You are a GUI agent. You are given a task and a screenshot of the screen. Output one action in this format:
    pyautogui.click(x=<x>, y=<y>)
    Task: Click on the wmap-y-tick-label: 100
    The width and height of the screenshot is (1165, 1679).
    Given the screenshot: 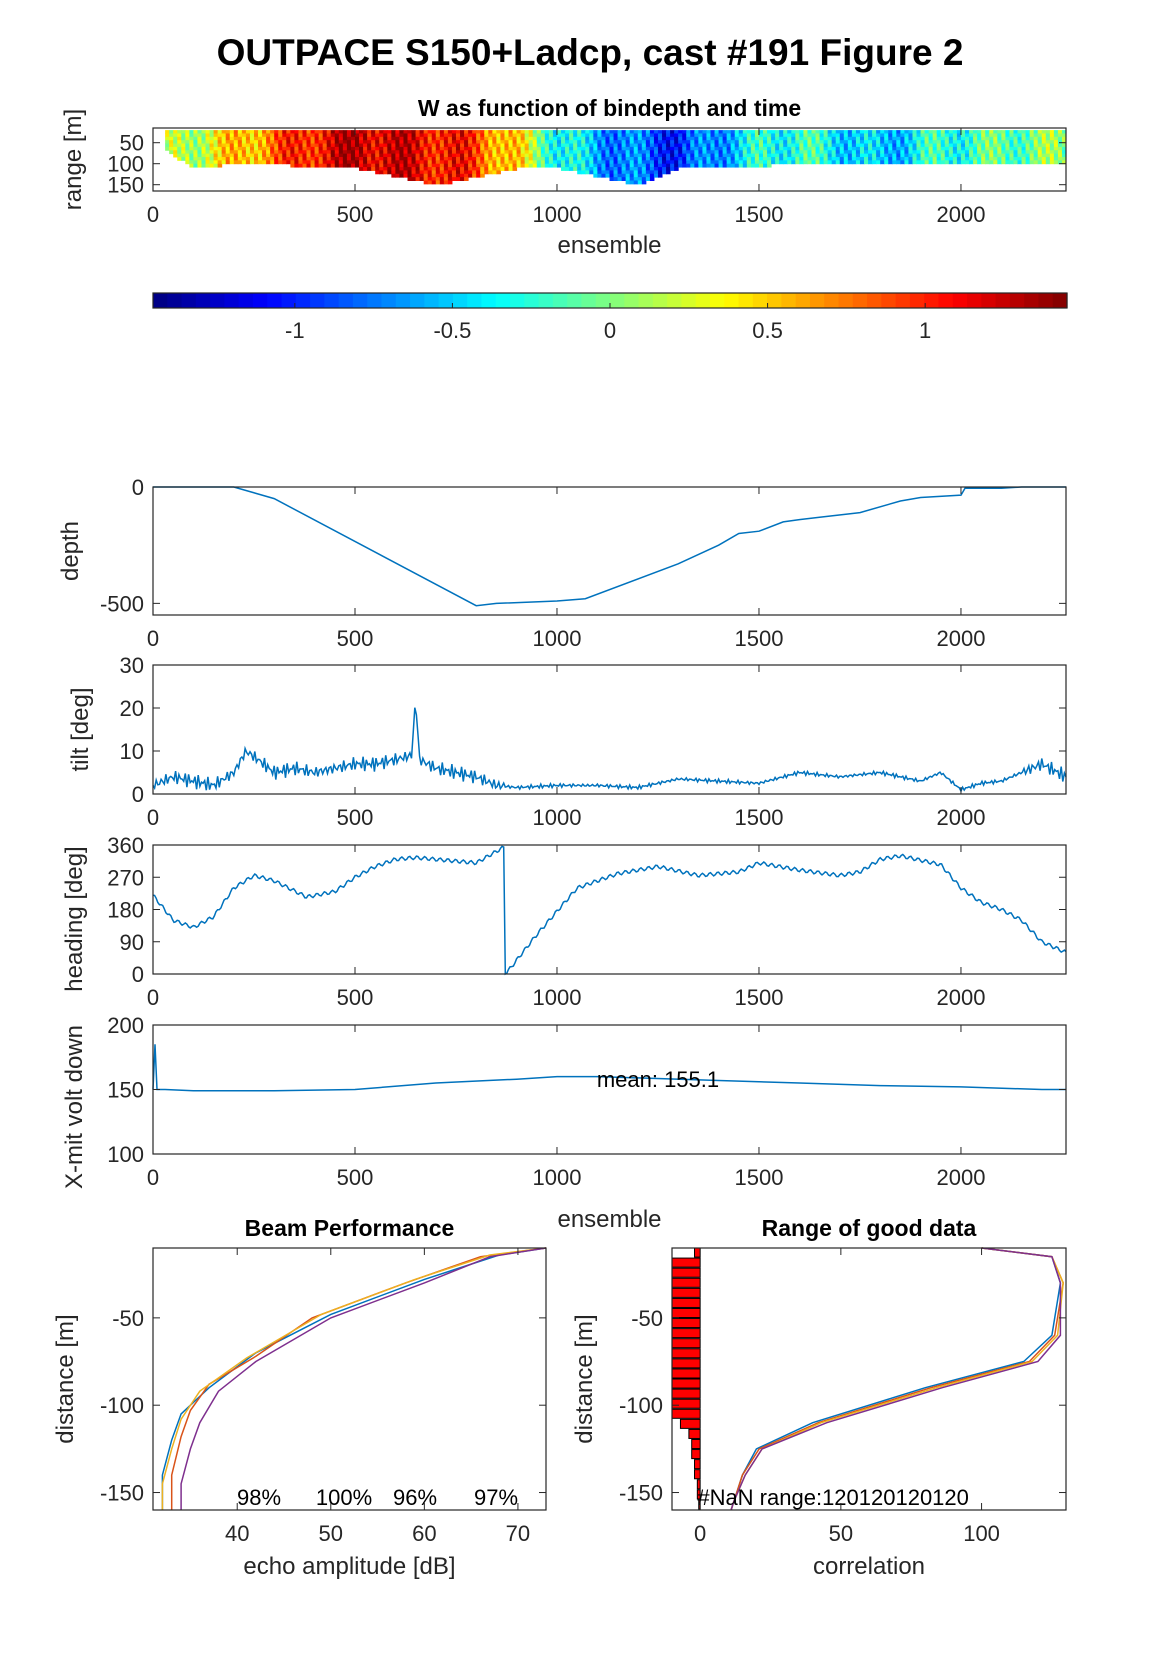 What is the action you would take?
    pyautogui.click(x=125, y=164)
    